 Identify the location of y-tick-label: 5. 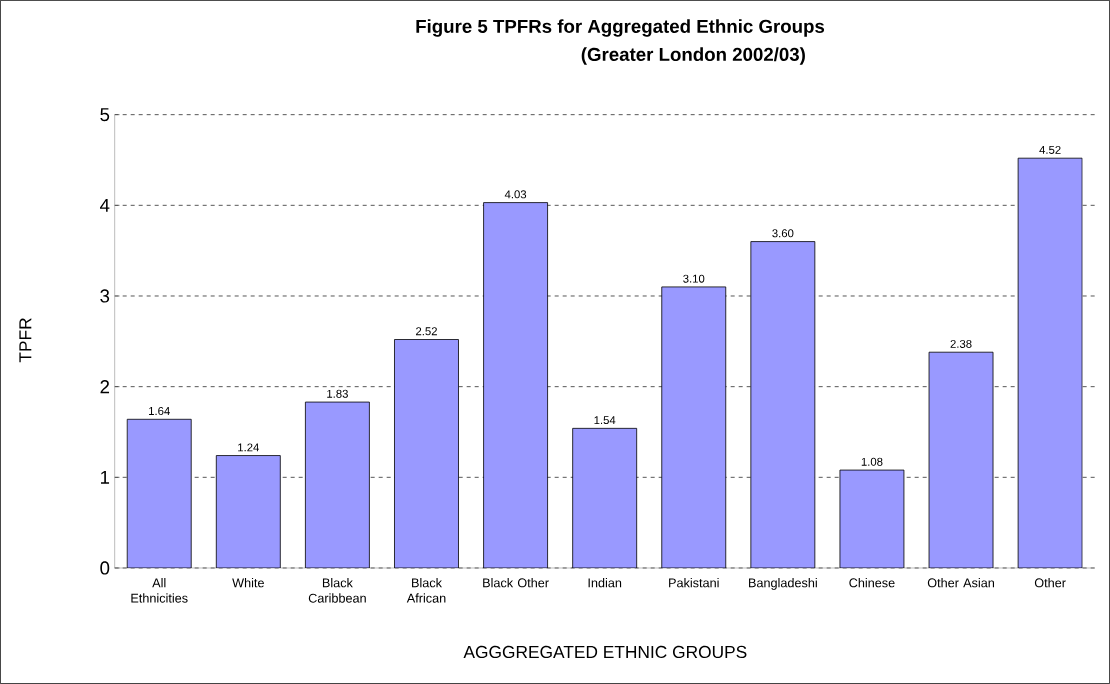
(105, 115).